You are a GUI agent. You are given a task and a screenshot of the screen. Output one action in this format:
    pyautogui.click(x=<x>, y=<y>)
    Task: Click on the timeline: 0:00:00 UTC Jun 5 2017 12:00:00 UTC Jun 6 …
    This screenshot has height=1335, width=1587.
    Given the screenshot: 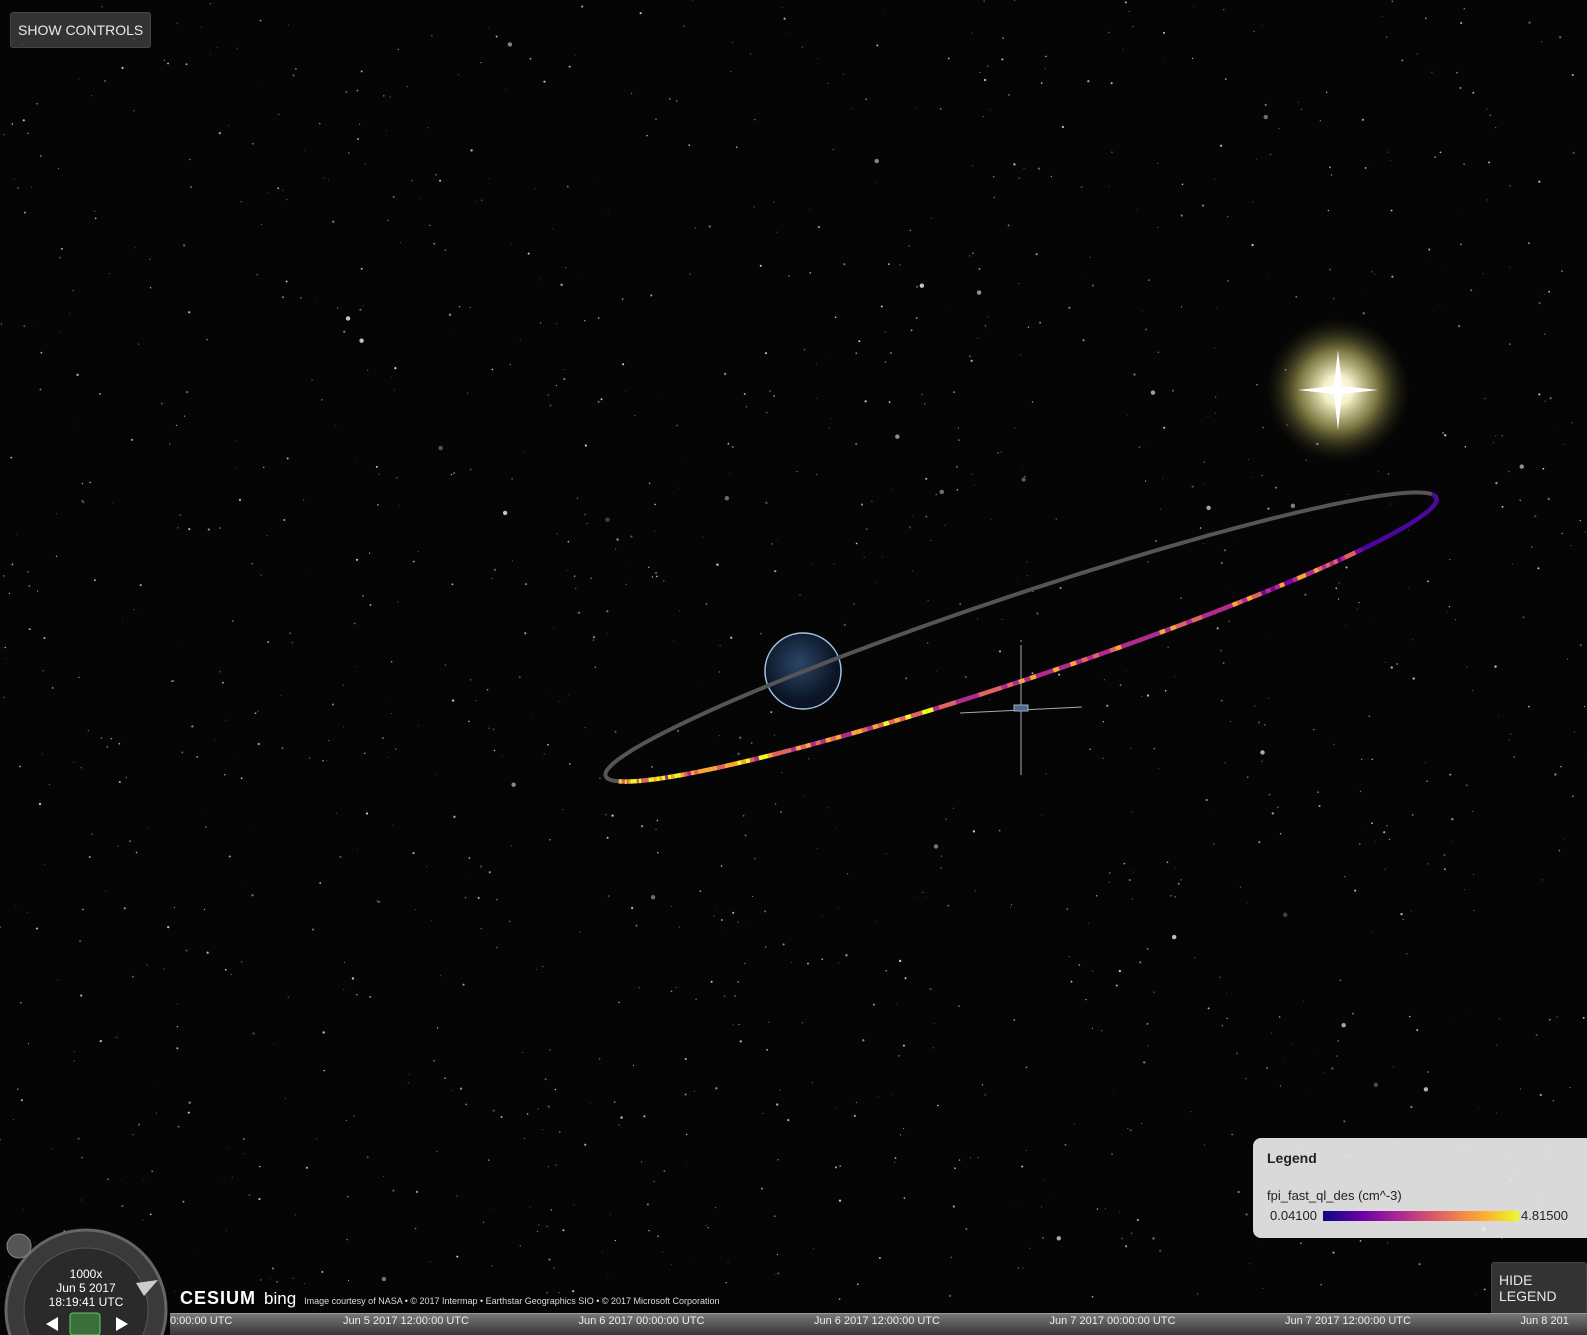 What is the action you would take?
    pyautogui.click(x=878, y=1324)
    